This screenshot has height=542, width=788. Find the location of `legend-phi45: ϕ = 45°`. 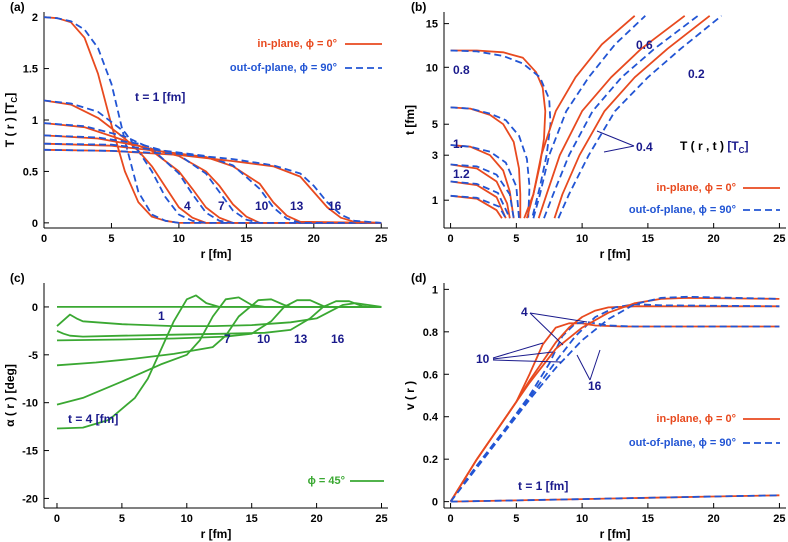

legend-phi45: ϕ = 45° is located at coordinates (326, 481).